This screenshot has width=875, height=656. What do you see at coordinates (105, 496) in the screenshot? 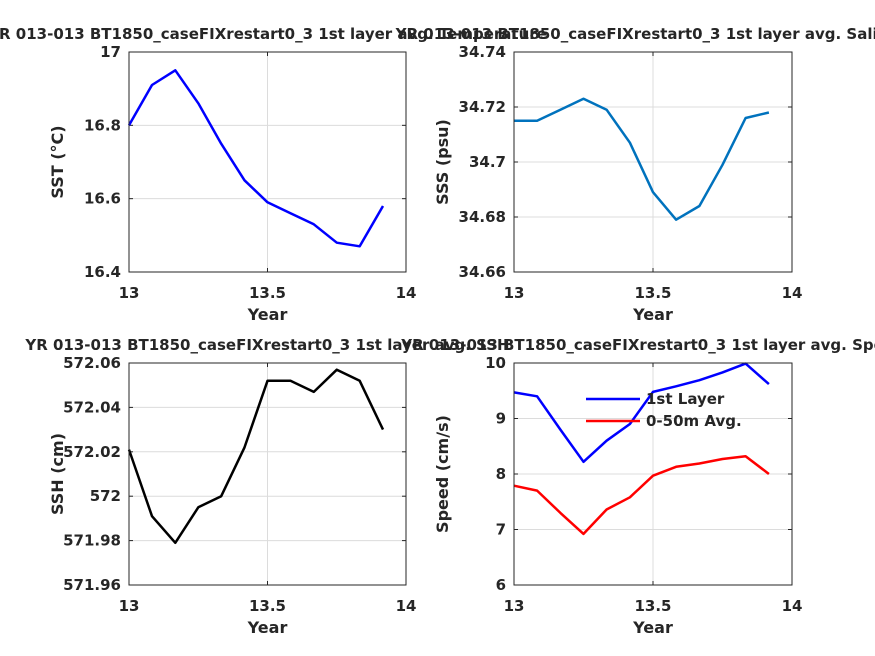
I see `y-tick-label: 572` at bounding box center [105, 496].